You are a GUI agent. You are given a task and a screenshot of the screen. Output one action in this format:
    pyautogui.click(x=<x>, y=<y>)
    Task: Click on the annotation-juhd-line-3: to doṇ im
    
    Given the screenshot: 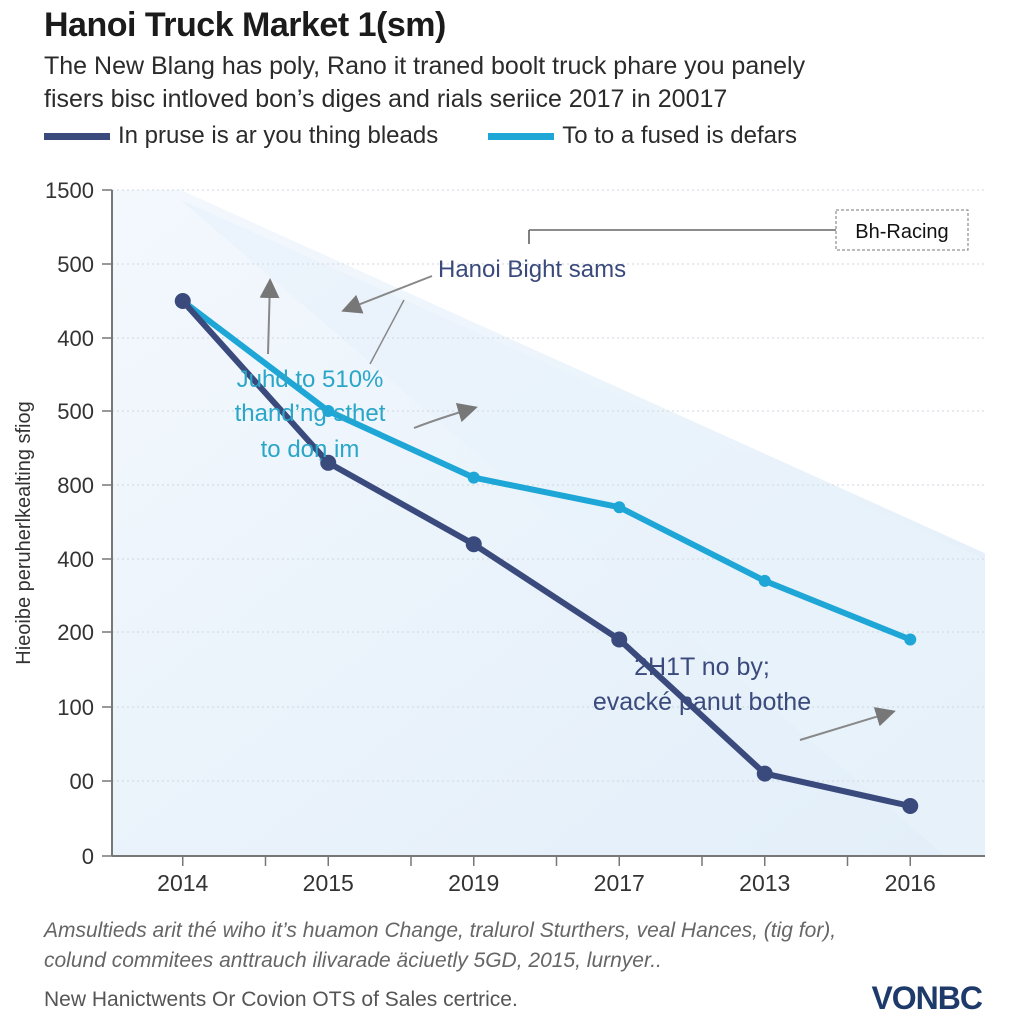 What is the action you would take?
    pyautogui.click(x=310, y=449)
    